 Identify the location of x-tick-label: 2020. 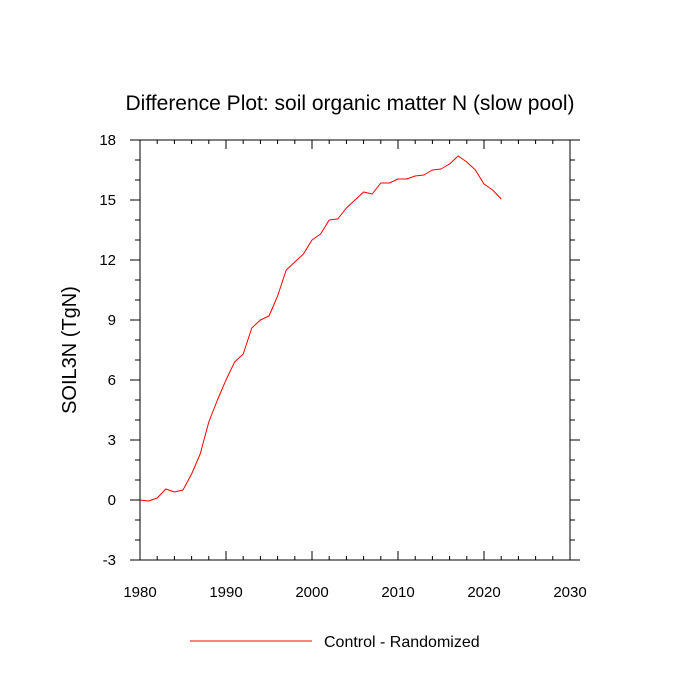
(483, 592).